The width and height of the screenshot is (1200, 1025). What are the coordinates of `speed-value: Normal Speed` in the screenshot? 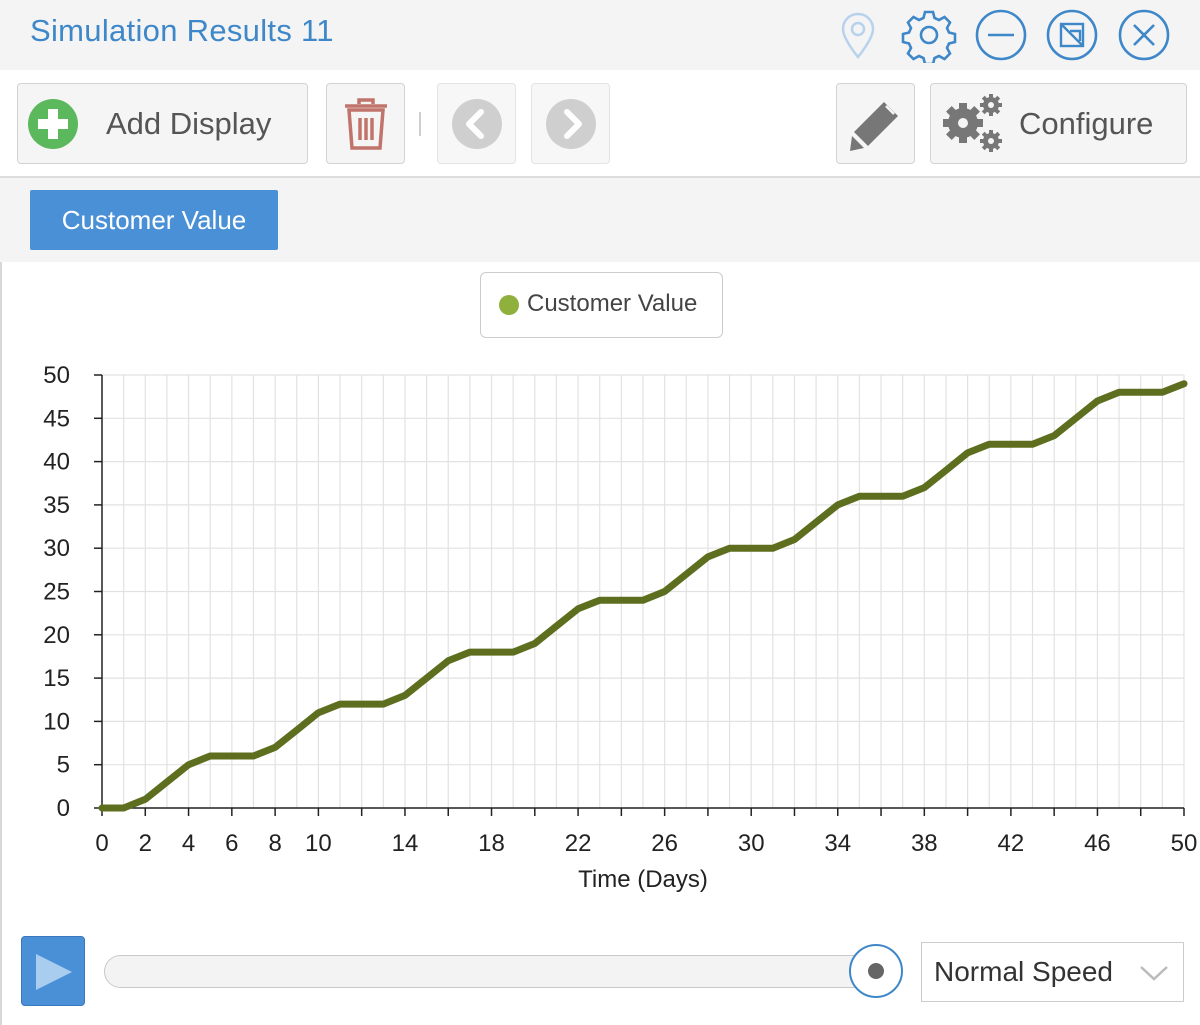 It's located at (1023, 971).